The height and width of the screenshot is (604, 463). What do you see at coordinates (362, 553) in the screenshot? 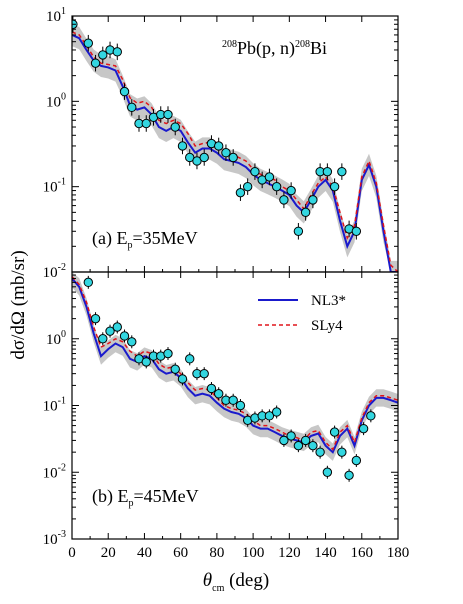
I see `x-tick-label-b-8: 160` at bounding box center [362, 553].